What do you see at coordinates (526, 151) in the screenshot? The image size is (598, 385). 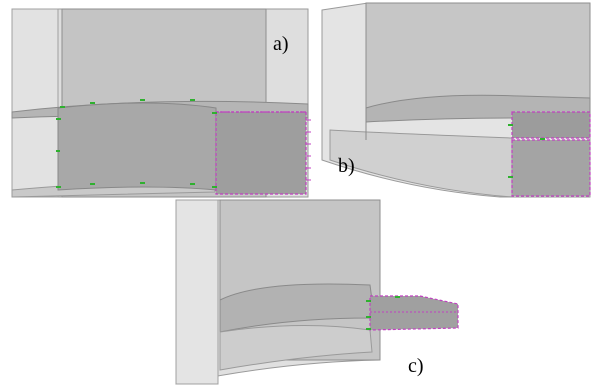 I see `panel-b-green-nodes` at bounding box center [526, 151].